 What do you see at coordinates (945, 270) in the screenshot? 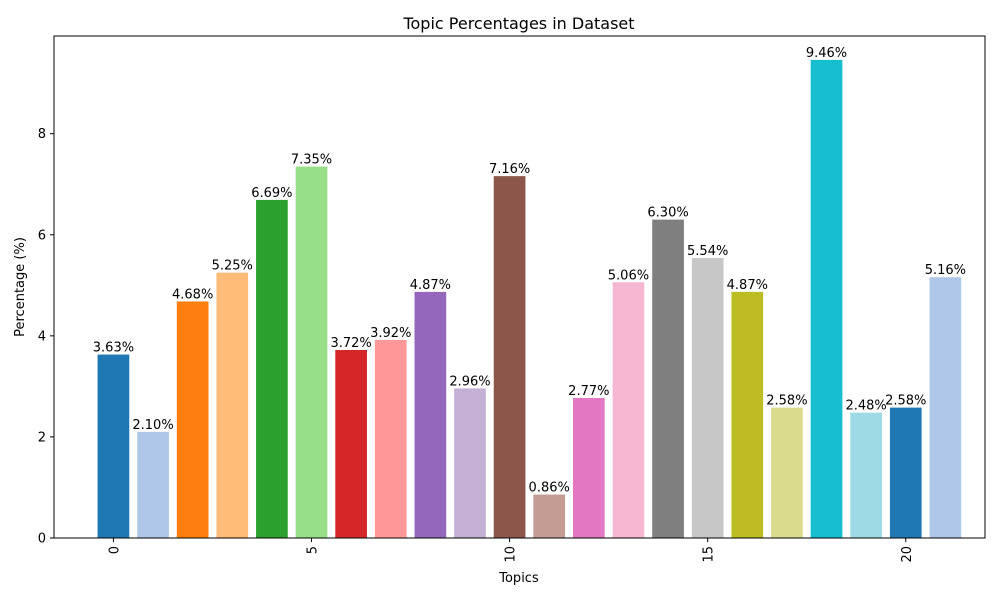
I see `value-label-topic-21: 5.16%` at bounding box center [945, 270].